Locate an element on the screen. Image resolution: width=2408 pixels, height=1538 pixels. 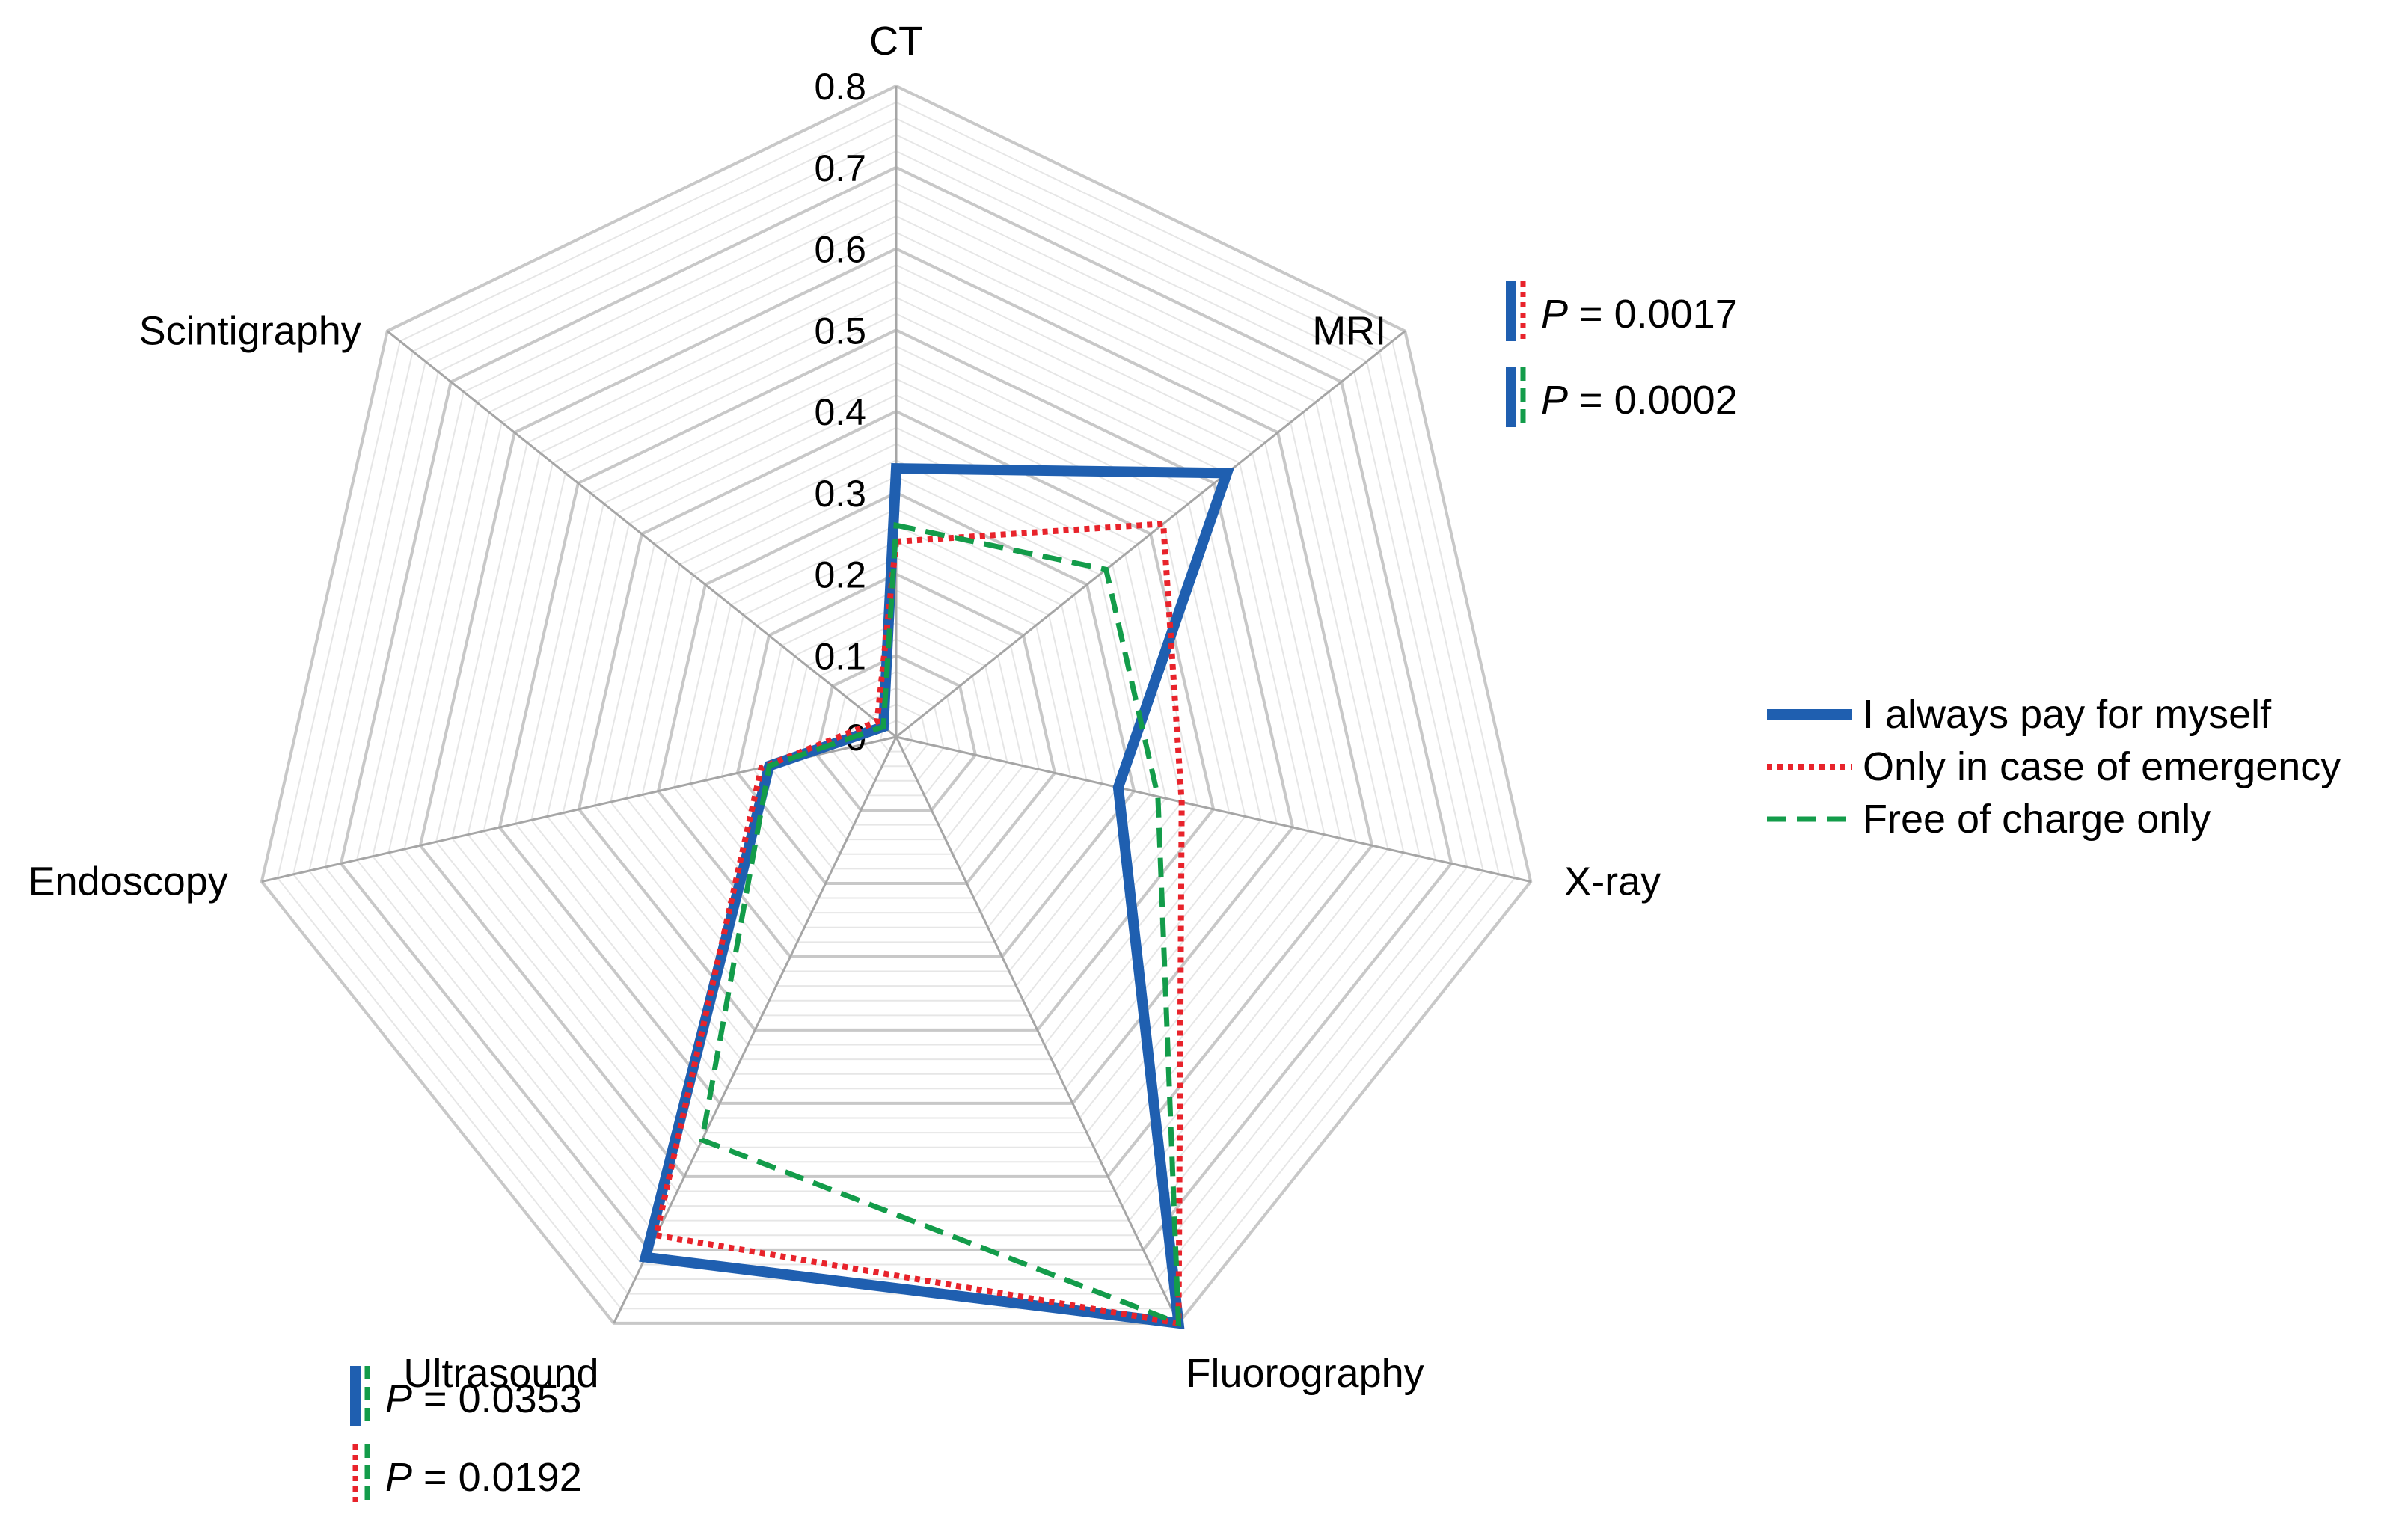
category-label-x-ray: X-ray is located at coordinates (1613, 882).